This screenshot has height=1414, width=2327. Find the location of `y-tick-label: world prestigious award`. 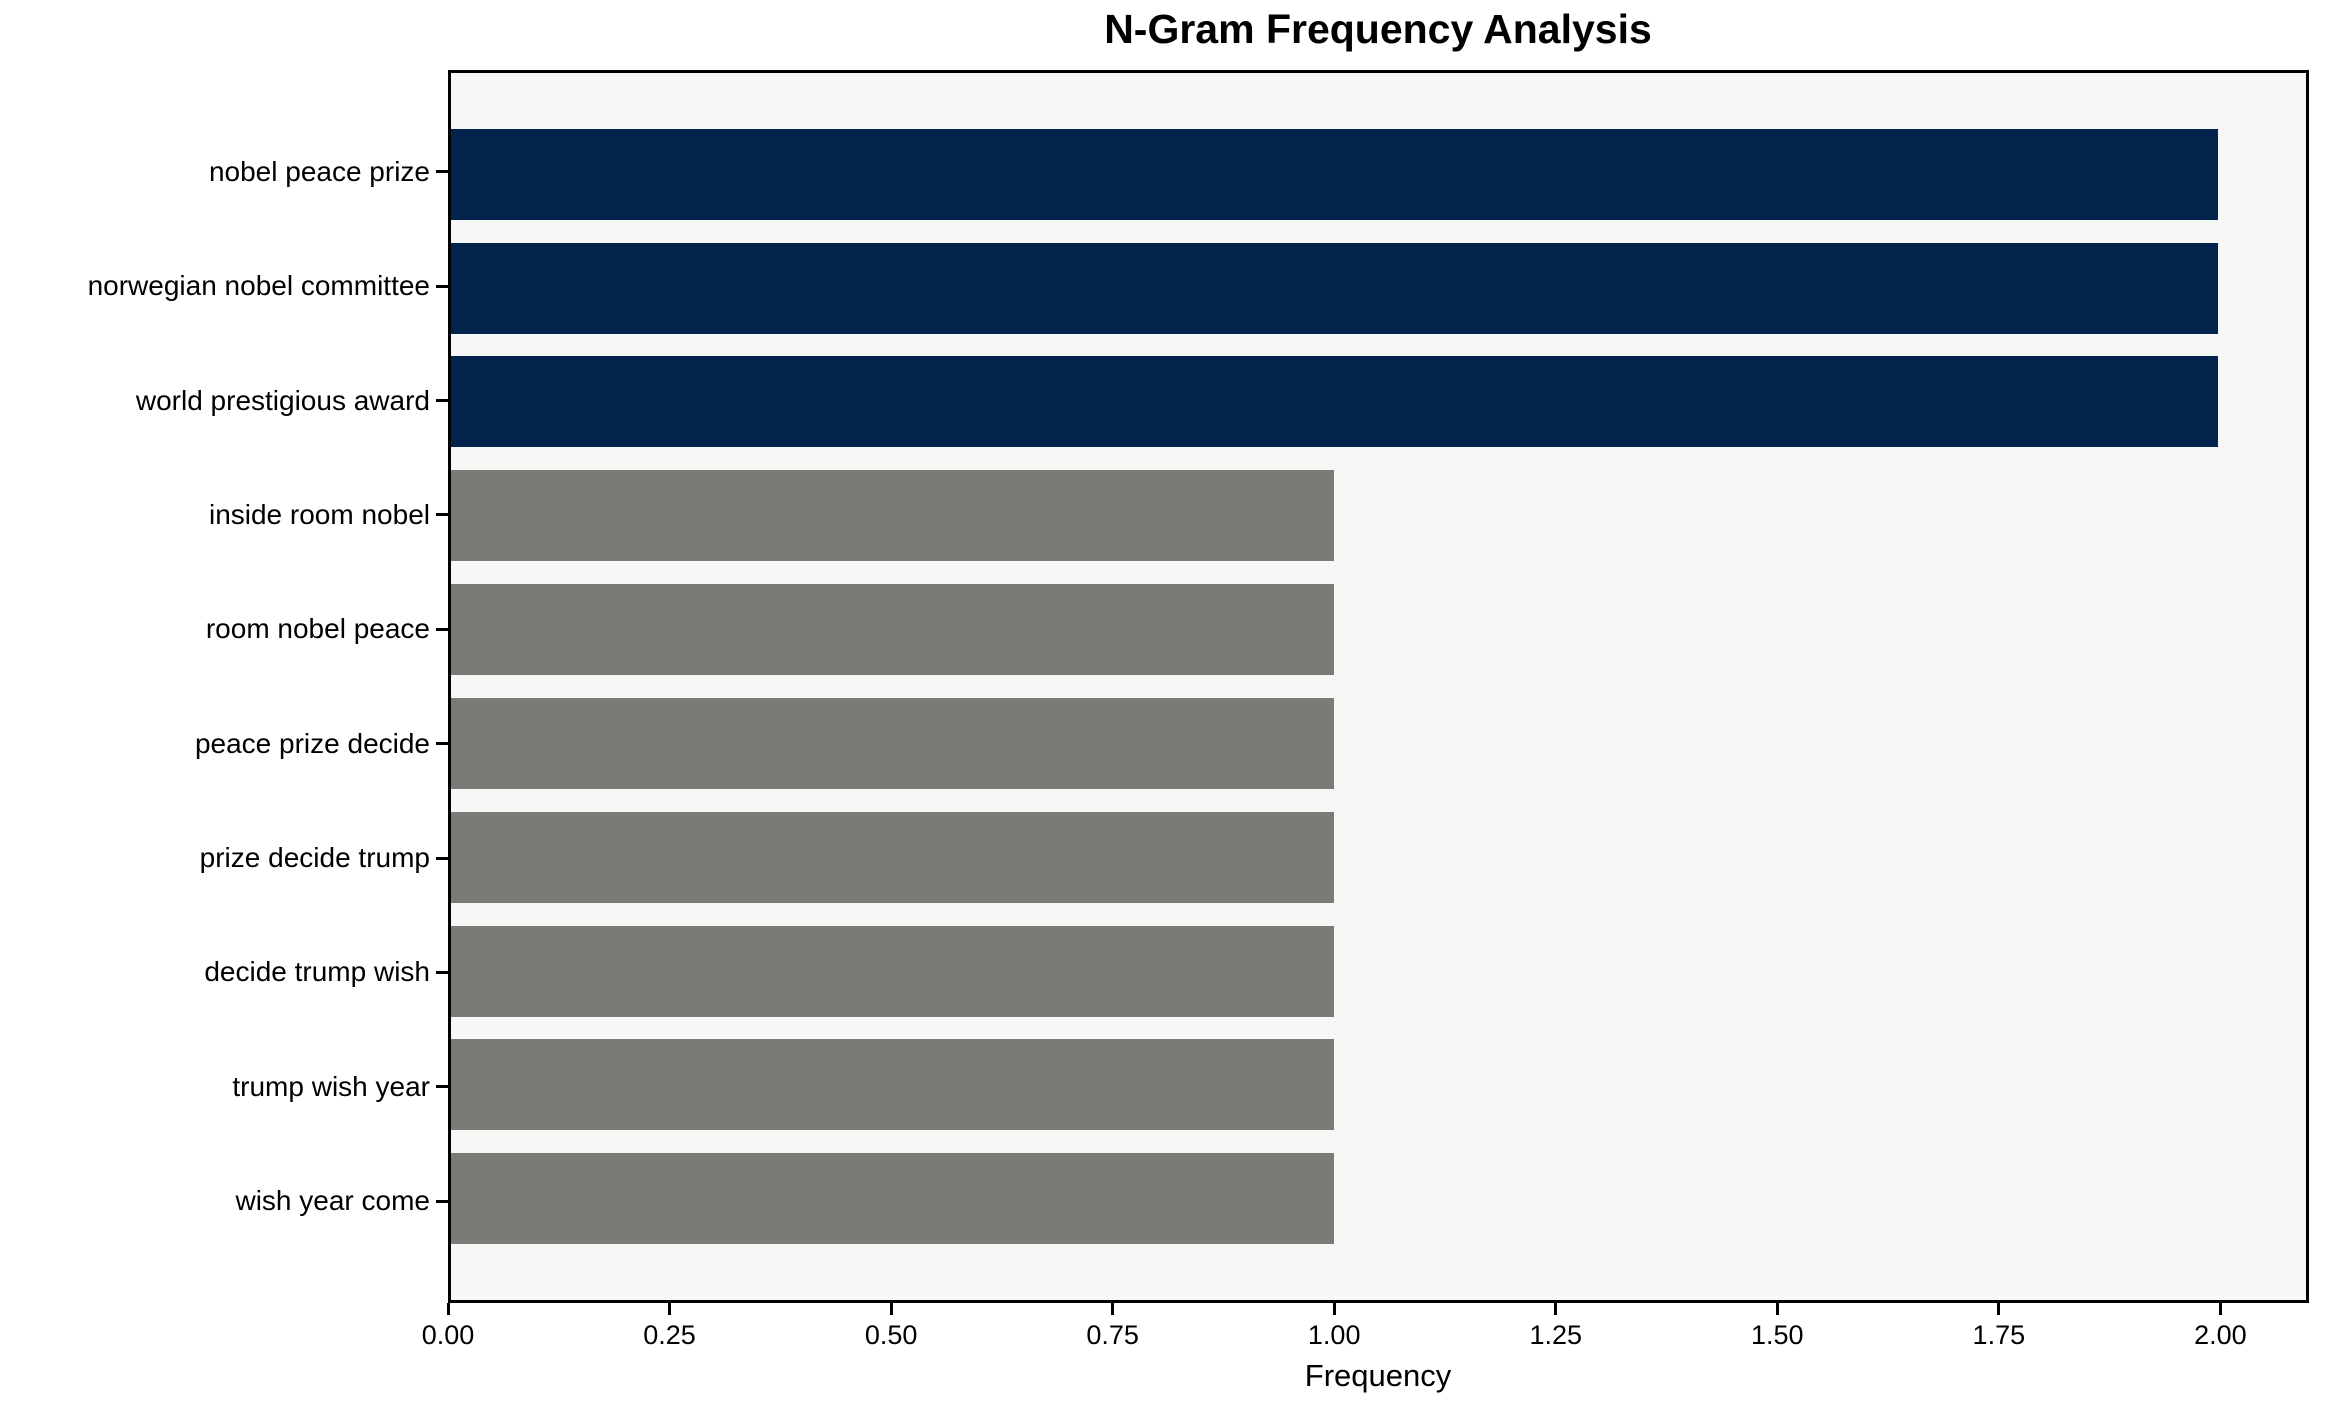

y-tick-label: world prestigious award is located at coordinates (282, 400).